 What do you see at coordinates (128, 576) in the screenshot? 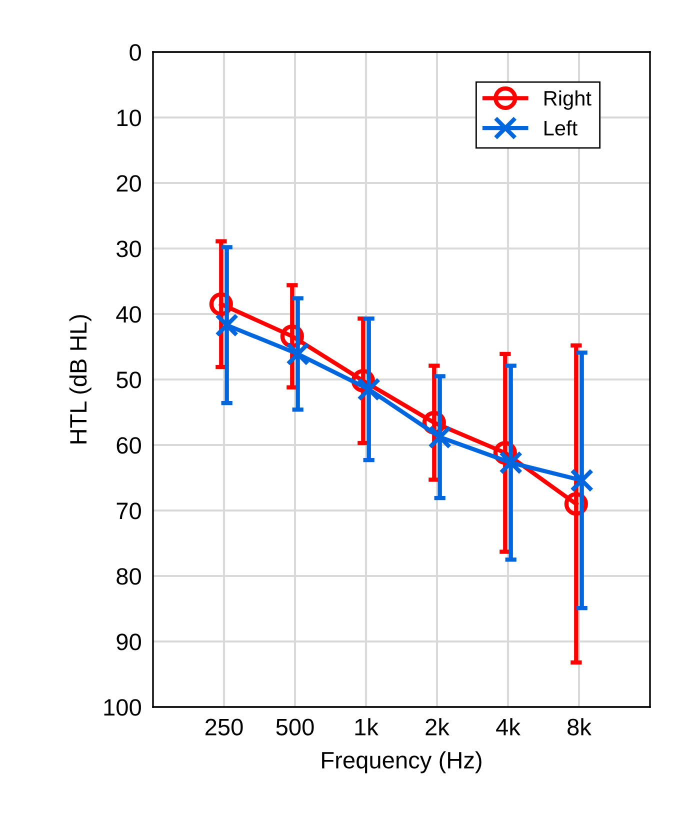
I see `y-tick-label: 80` at bounding box center [128, 576].